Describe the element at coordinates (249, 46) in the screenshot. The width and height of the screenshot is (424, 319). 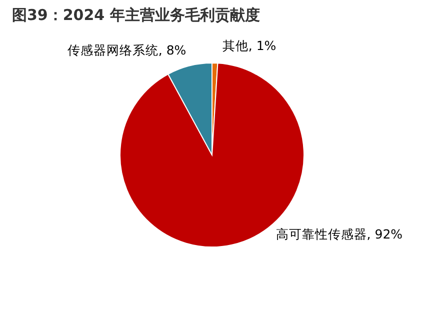
I see `slice-label: 其他, 1%` at that location.